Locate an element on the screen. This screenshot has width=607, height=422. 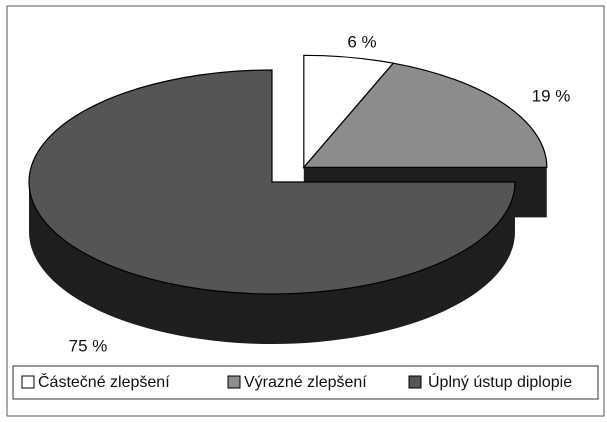
slice is located at coordinates (425, 115).